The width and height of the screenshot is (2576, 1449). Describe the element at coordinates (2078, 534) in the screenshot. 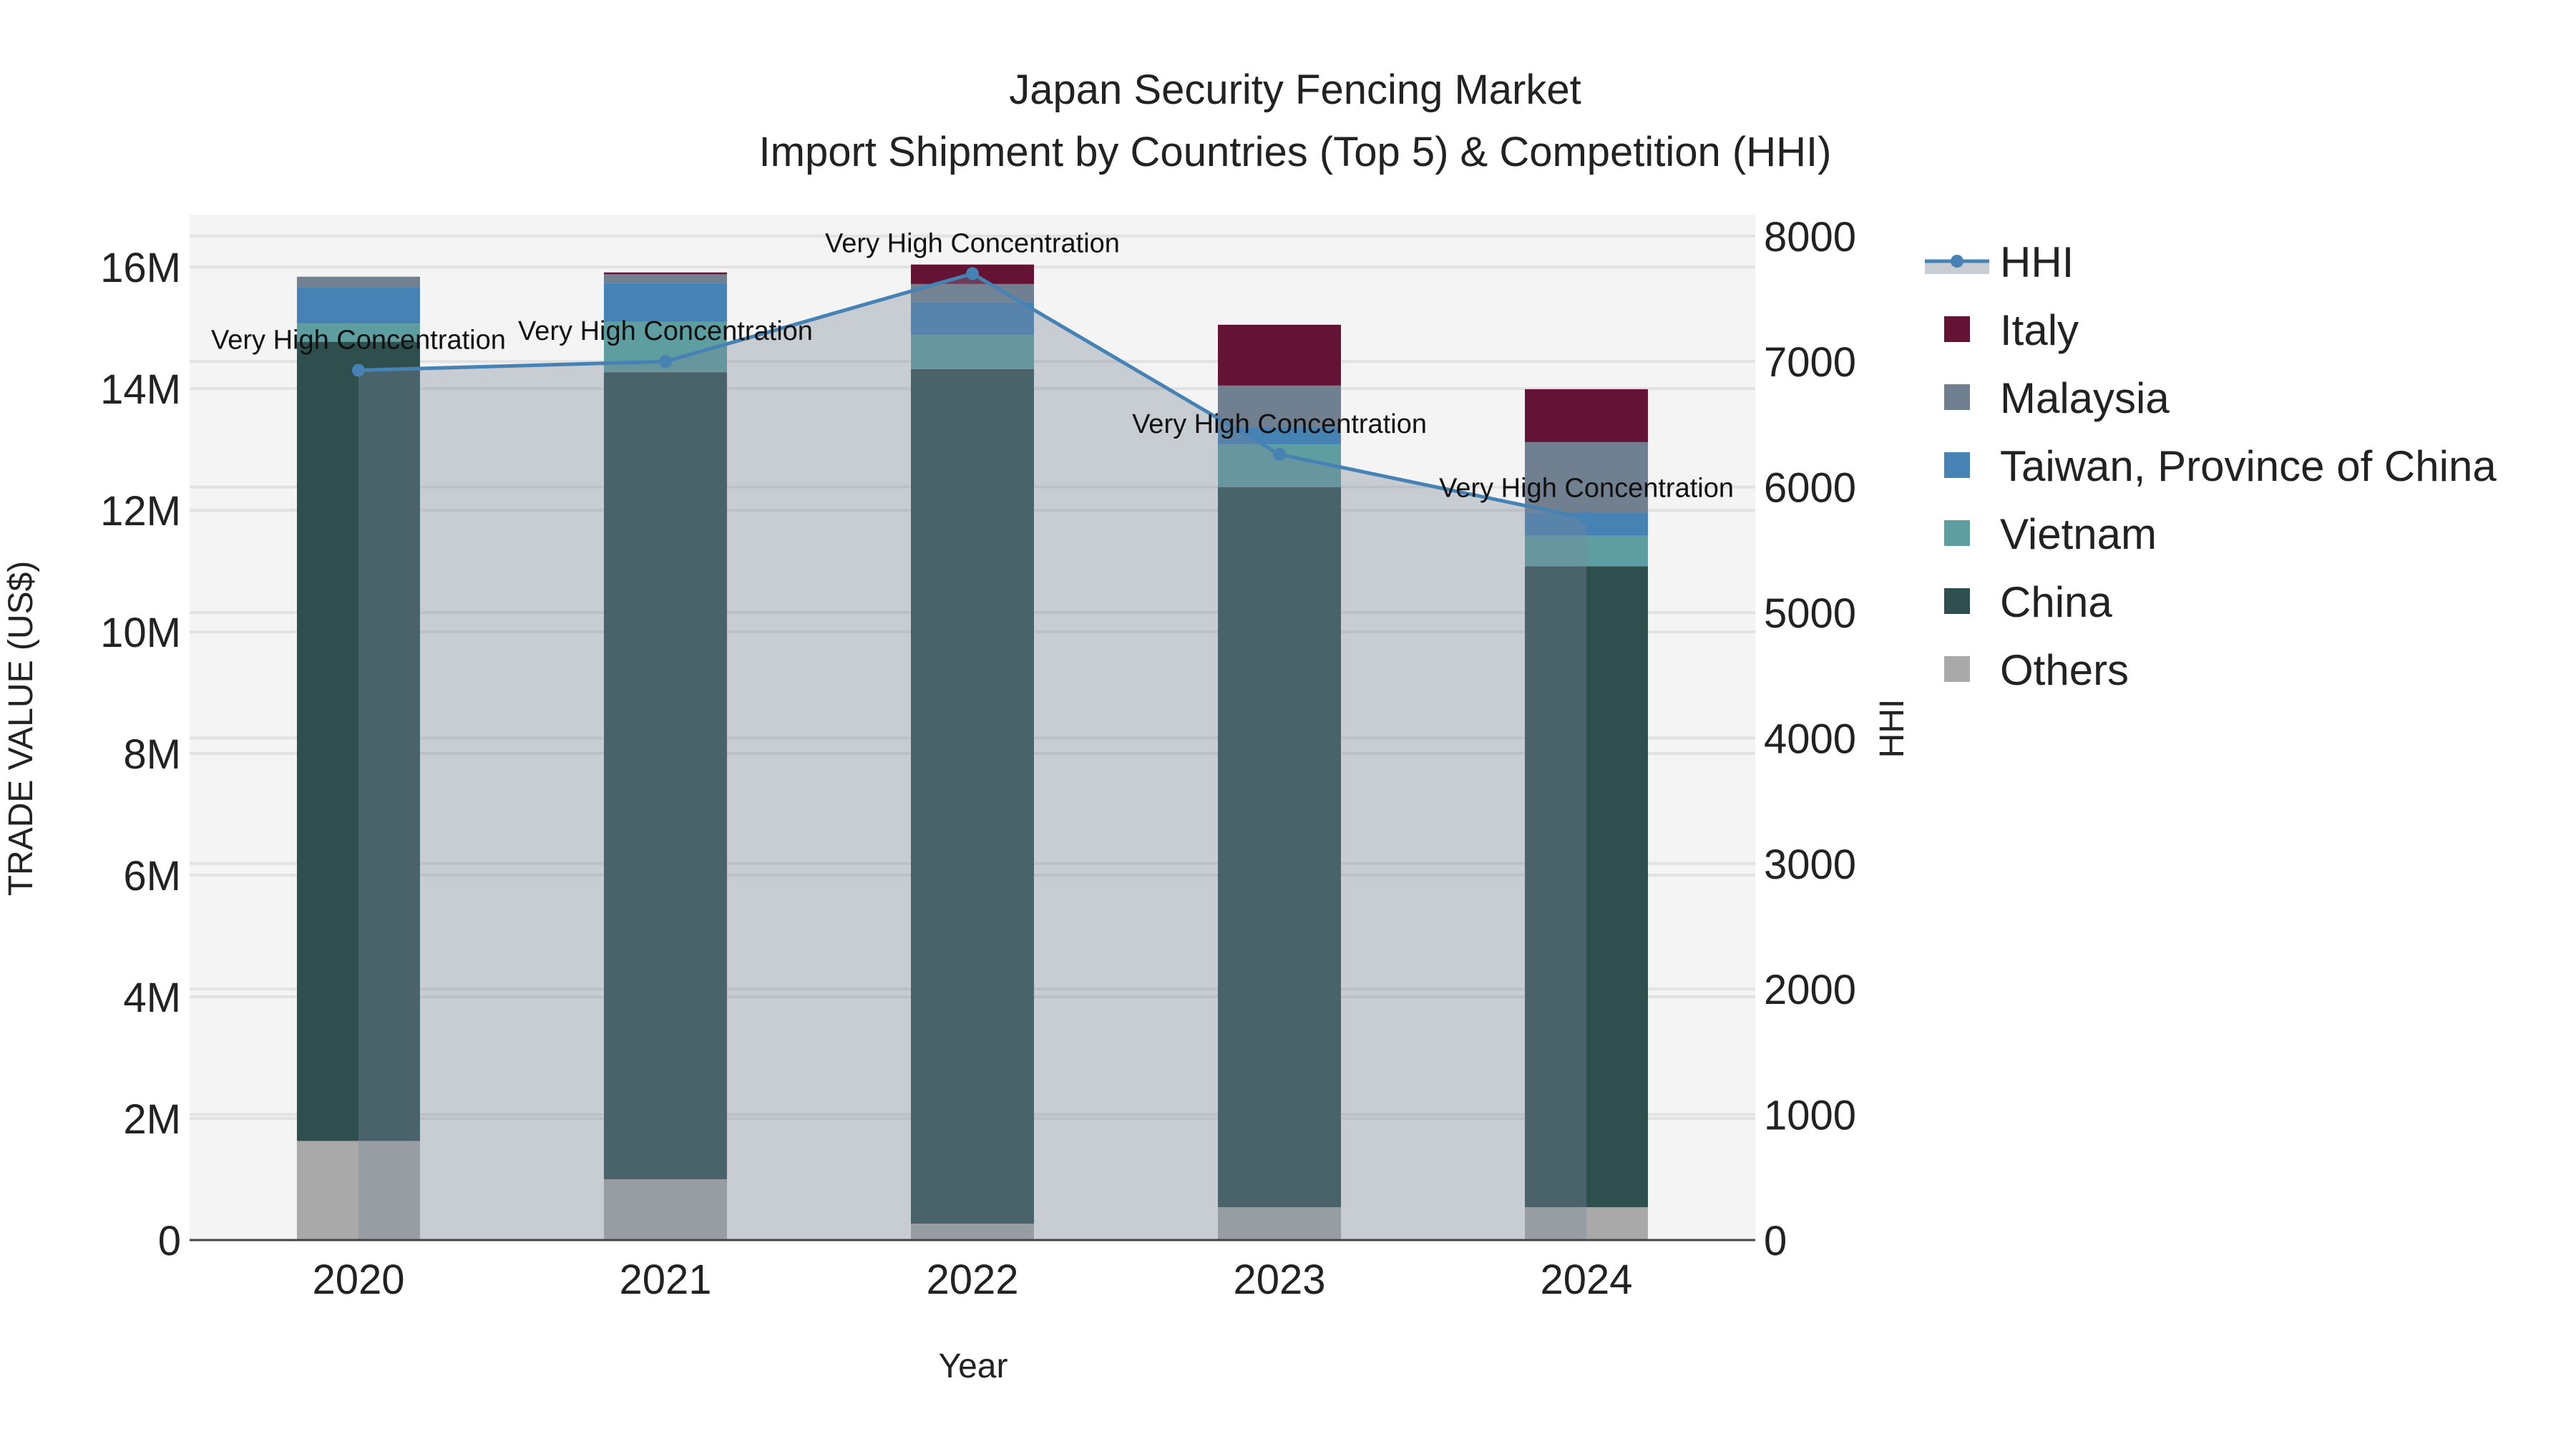

I see `legend-label: Vietnam` at that location.